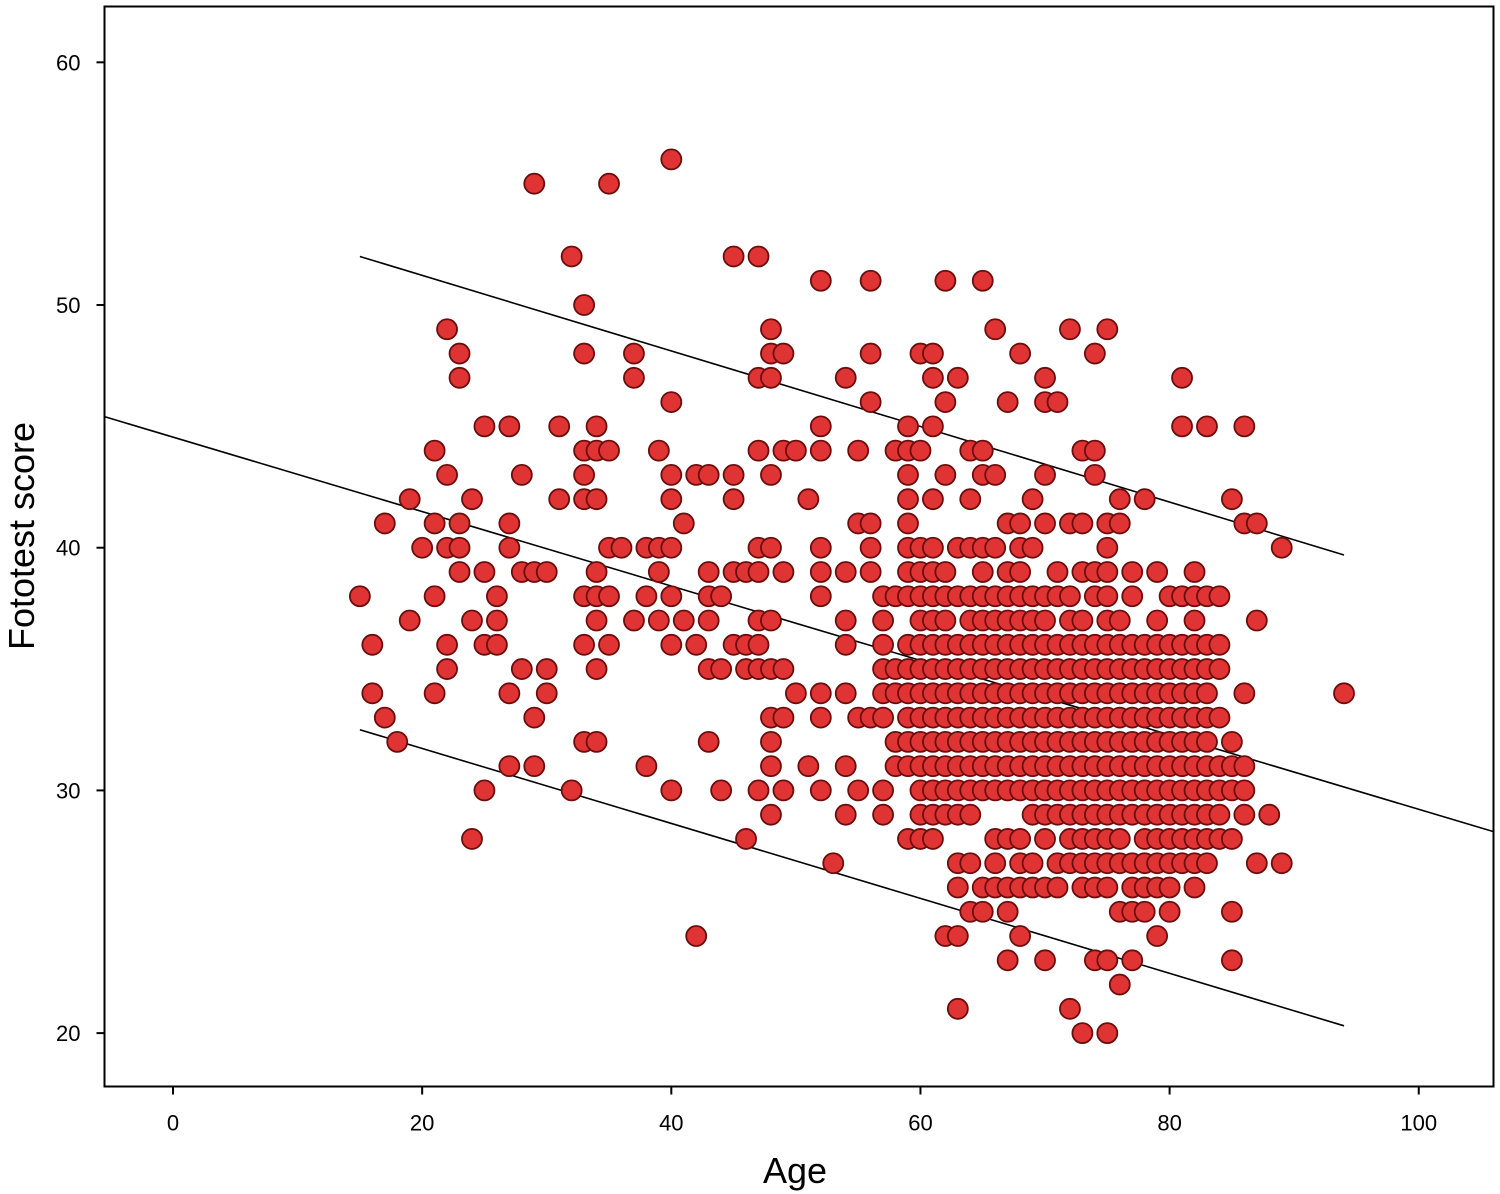  I want to click on x-tick-label: 40, so click(671, 1123).